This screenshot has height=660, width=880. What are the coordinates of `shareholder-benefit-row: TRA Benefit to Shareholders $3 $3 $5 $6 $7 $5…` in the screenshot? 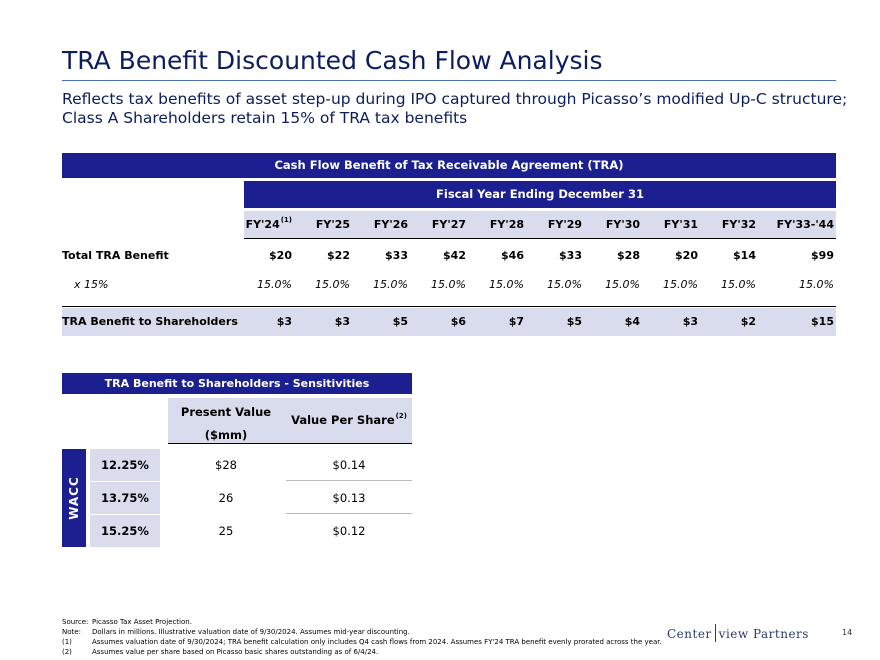 It's located at (449, 322).